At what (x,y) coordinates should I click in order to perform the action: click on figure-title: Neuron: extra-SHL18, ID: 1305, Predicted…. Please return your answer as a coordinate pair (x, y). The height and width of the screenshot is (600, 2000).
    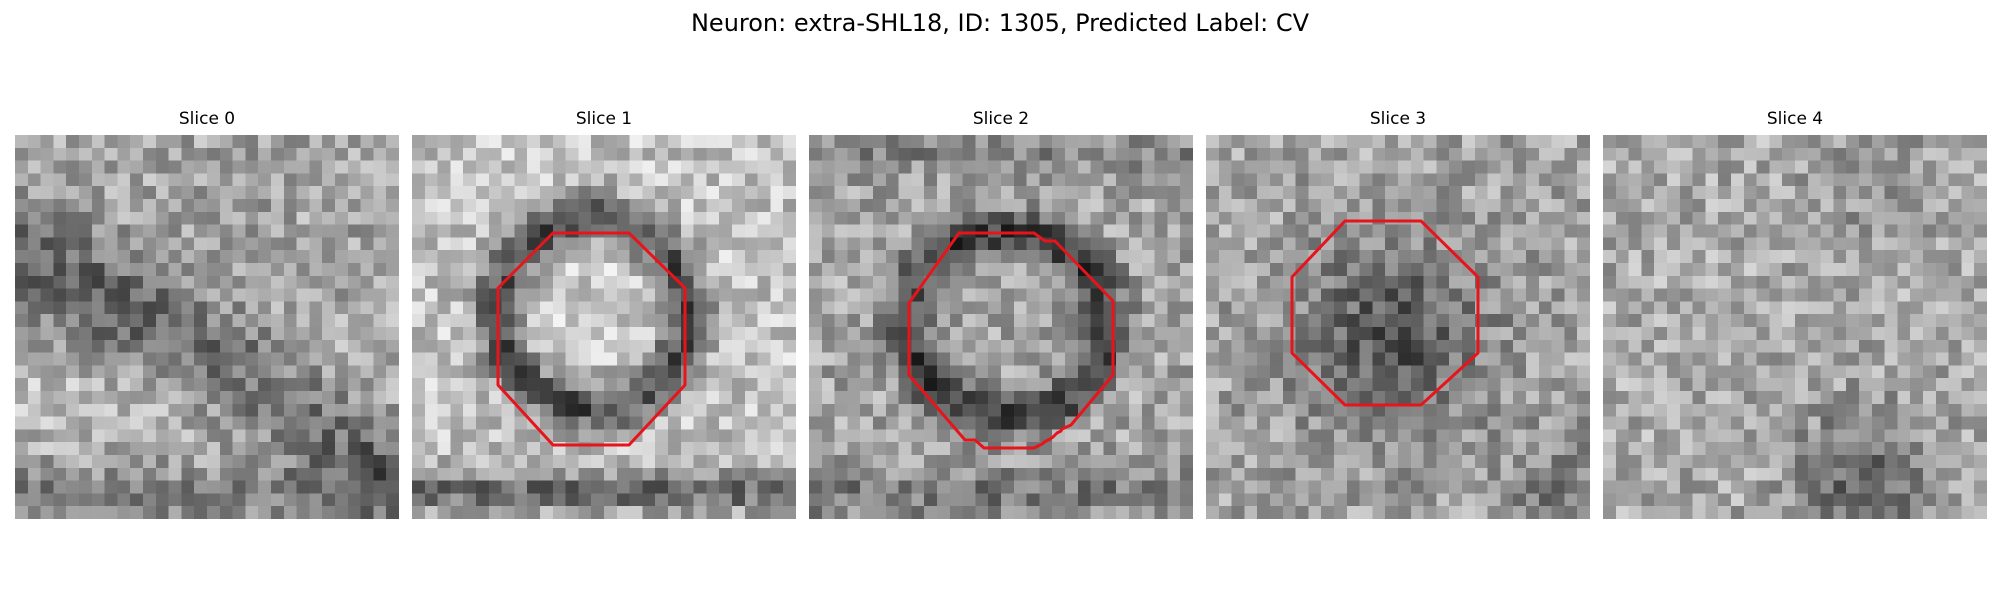
    Looking at the image, I should click on (1000, 23).